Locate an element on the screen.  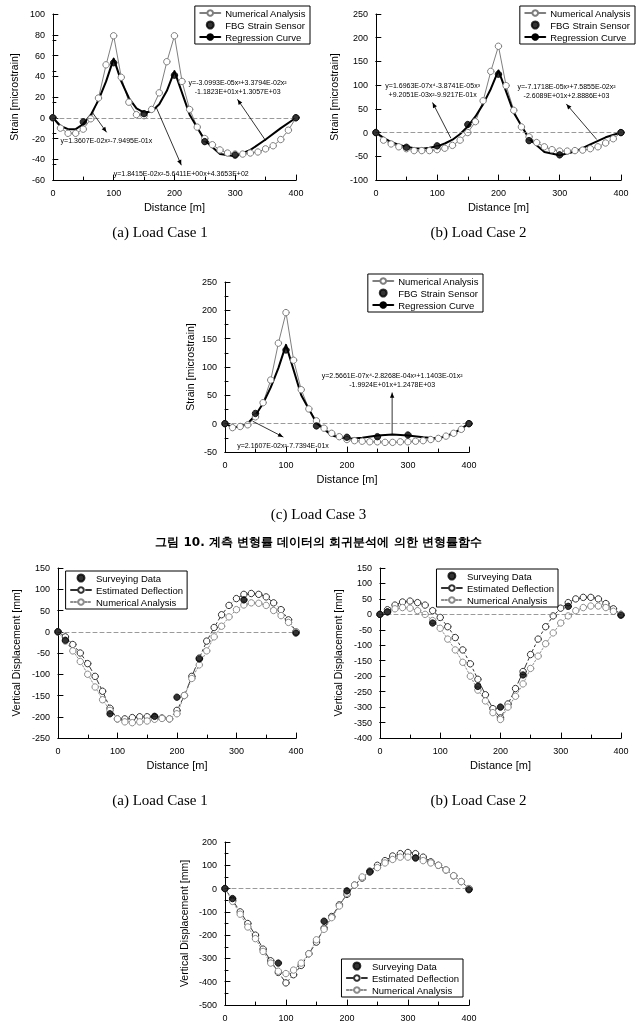
y-tick-label: -350 is located at coordinates (362, 722).